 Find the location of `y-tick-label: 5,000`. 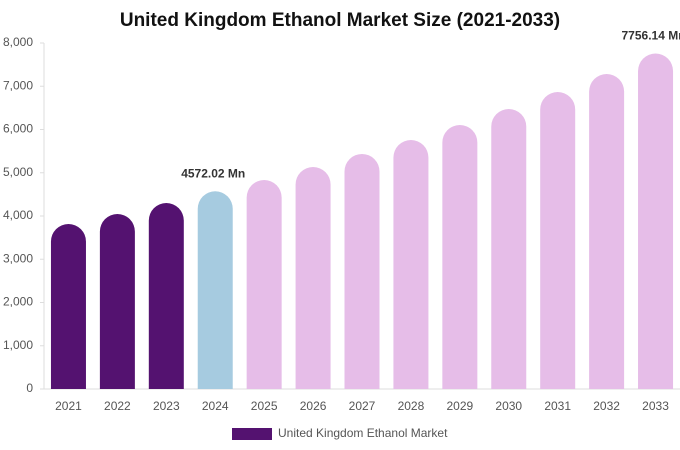

y-tick-label: 5,000 is located at coordinates (18, 172).